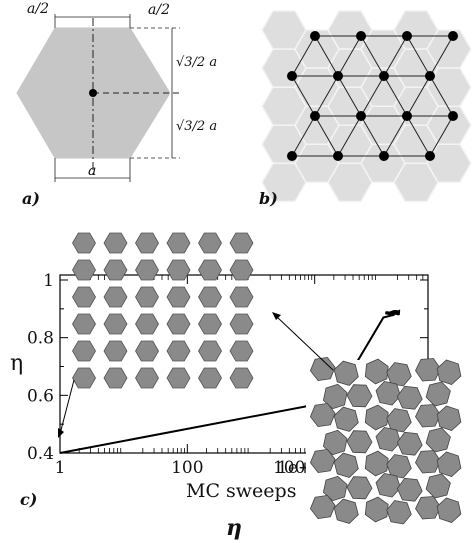  What do you see at coordinates (196, 62) in the screenshot?
I see `dim-label-upper: √3/2 a` at bounding box center [196, 62].